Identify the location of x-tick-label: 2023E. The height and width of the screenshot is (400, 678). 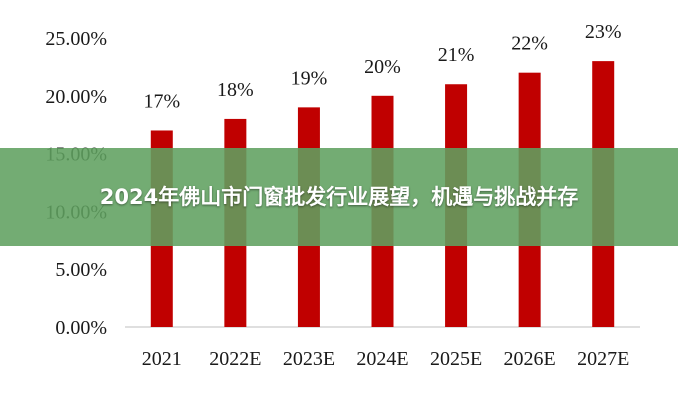
(309, 359).